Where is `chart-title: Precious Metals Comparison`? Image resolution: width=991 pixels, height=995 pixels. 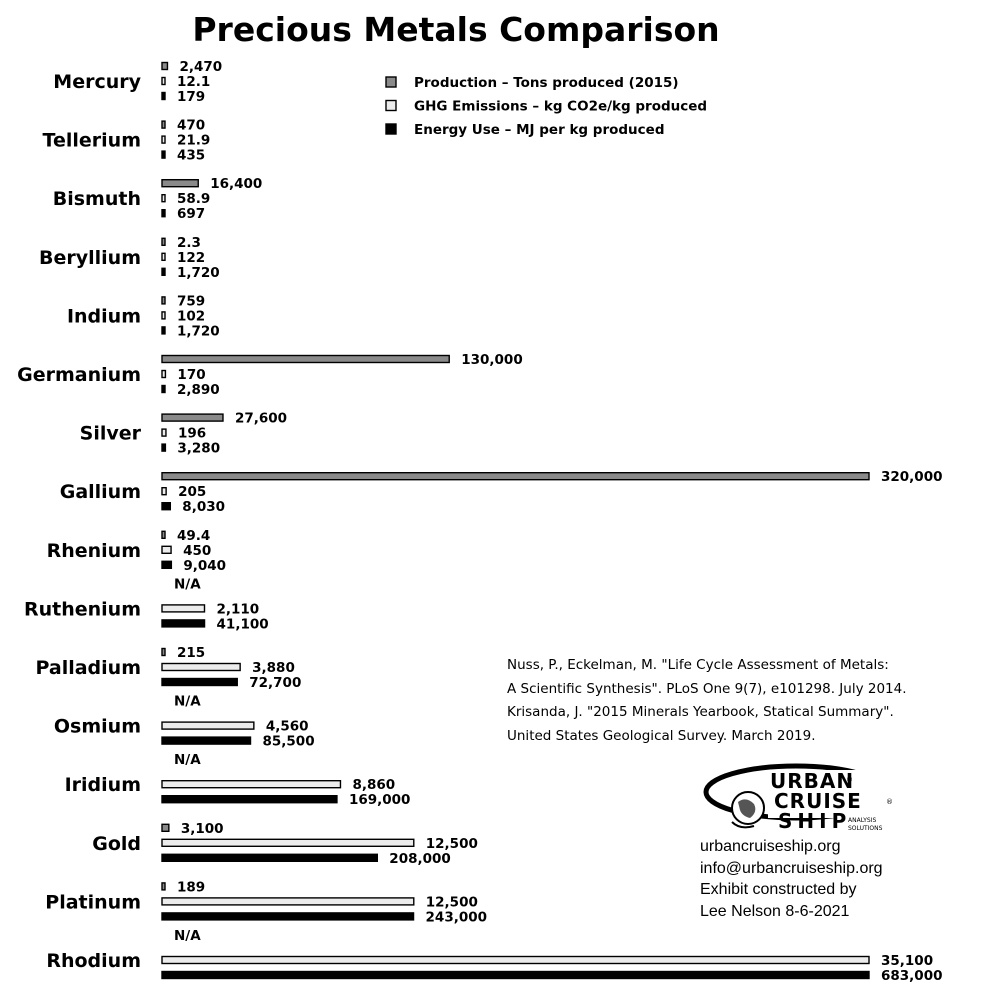 chart-title: Precious Metals Comparison is located at coordinates (455, 29).